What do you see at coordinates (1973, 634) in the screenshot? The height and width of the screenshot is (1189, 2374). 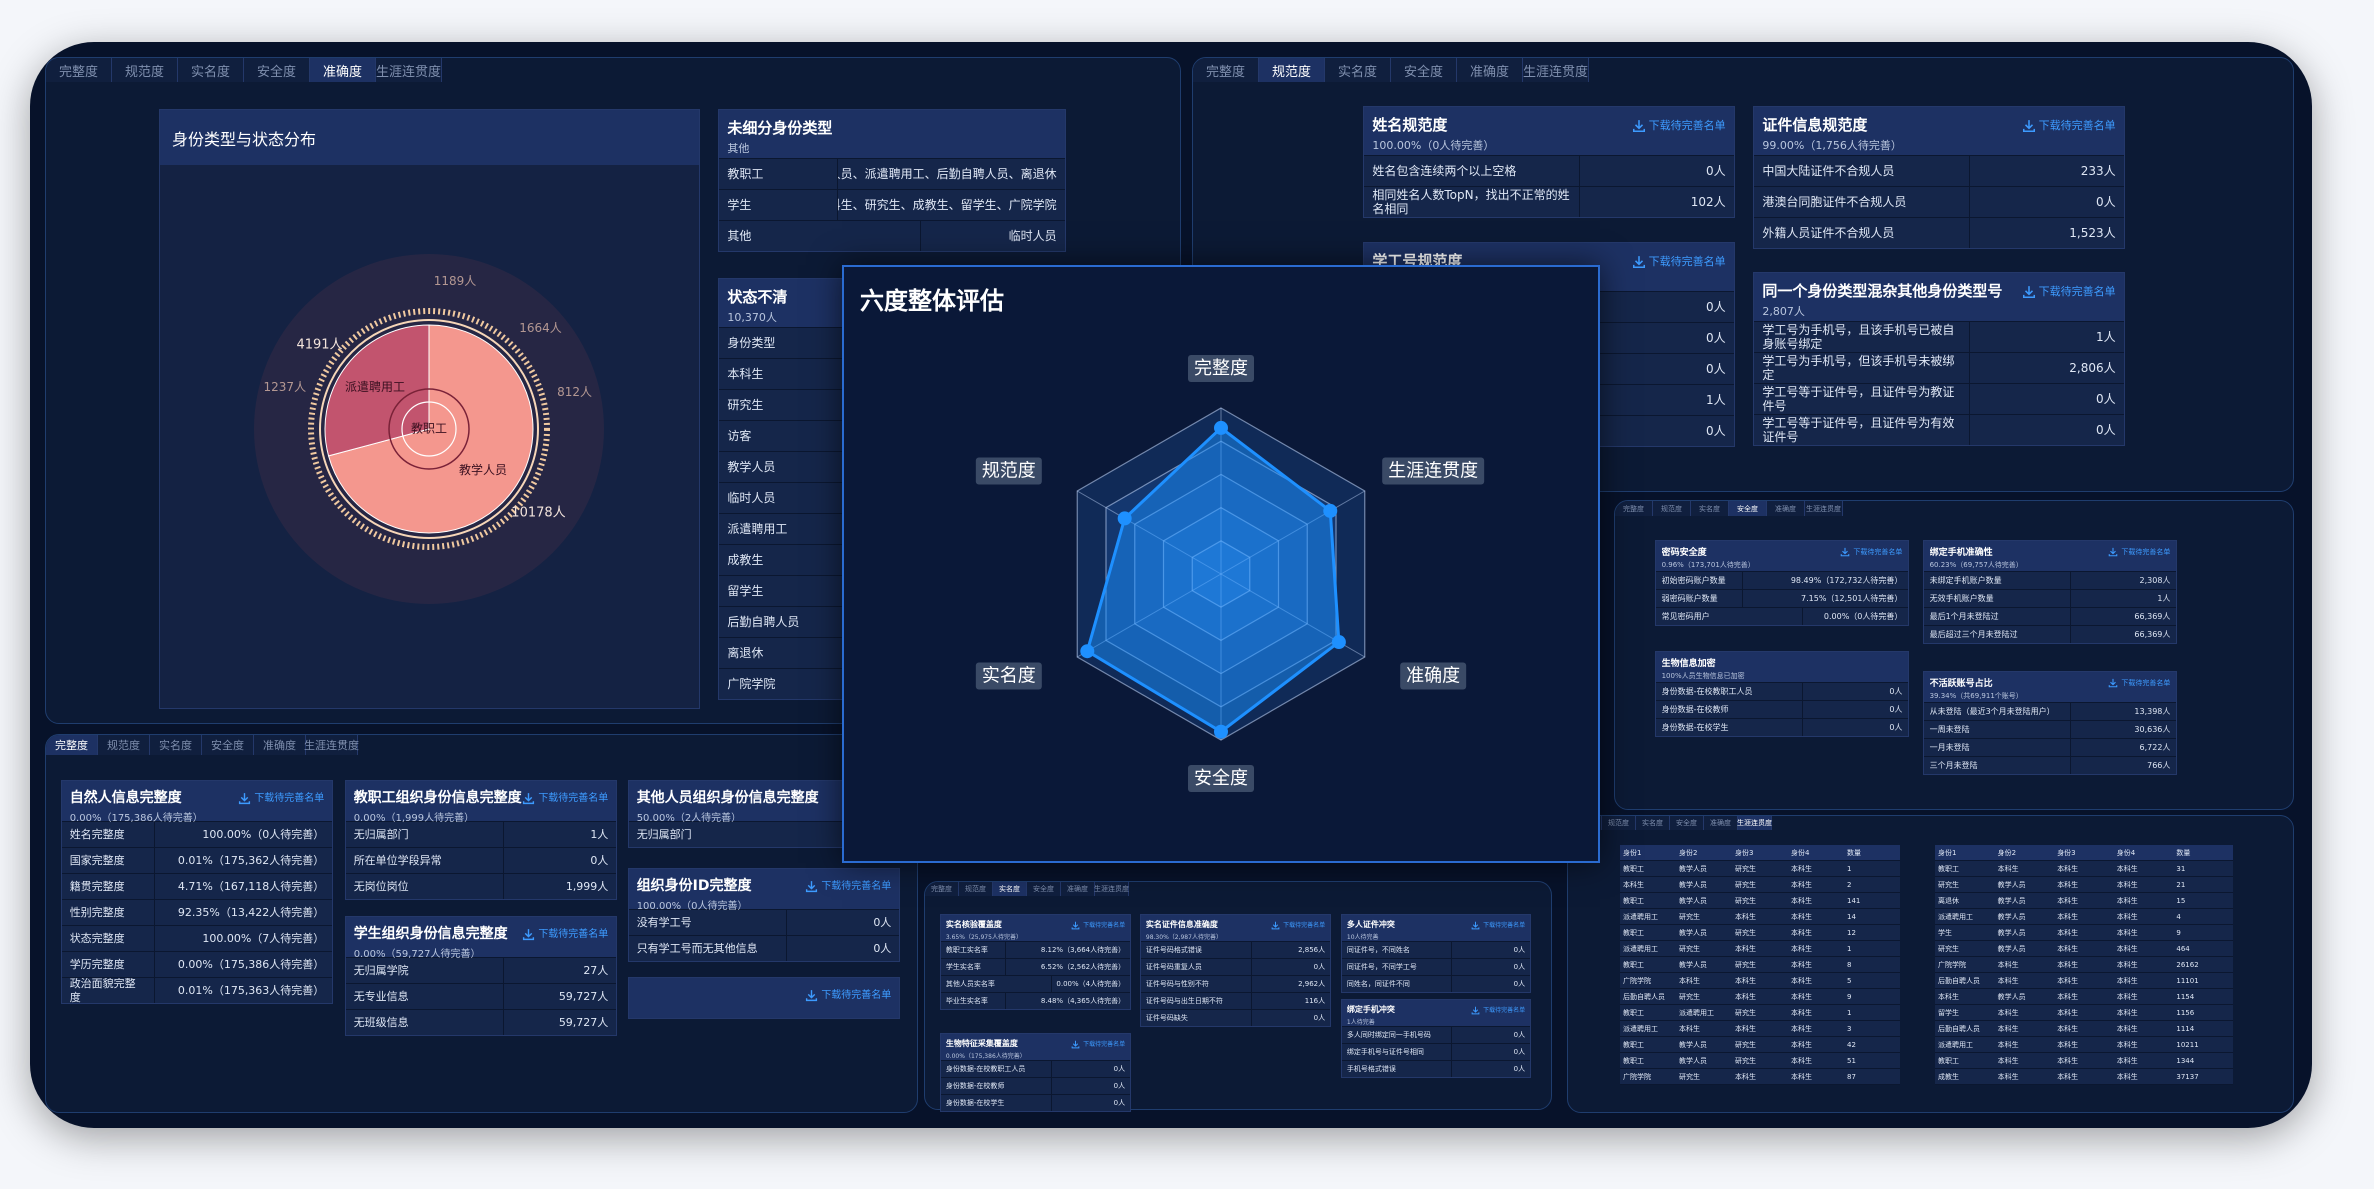 I see `row-label: 最后超过三个月未登陆过` at bounding box center [1973, 634].